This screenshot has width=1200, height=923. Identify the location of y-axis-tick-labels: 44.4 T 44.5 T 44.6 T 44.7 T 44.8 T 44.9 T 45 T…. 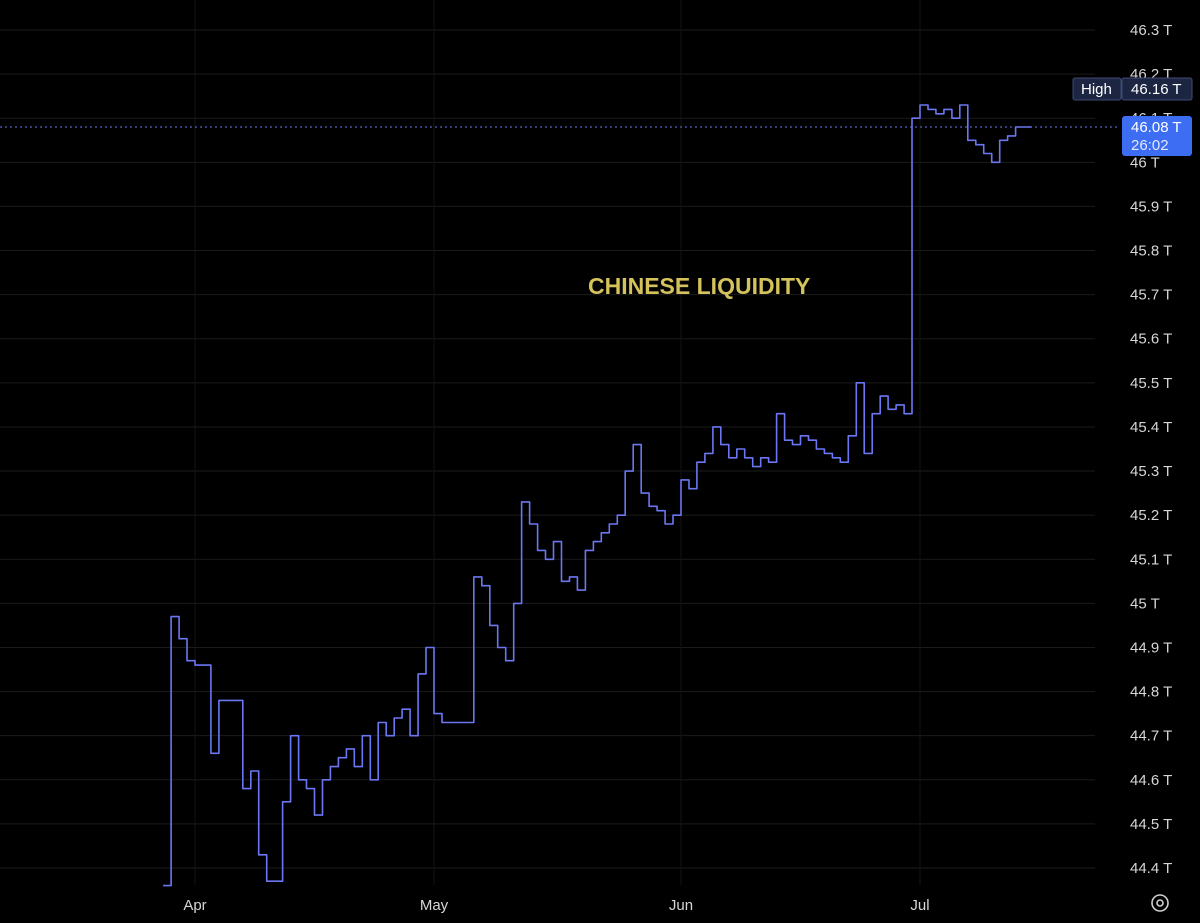
(1151, 449).